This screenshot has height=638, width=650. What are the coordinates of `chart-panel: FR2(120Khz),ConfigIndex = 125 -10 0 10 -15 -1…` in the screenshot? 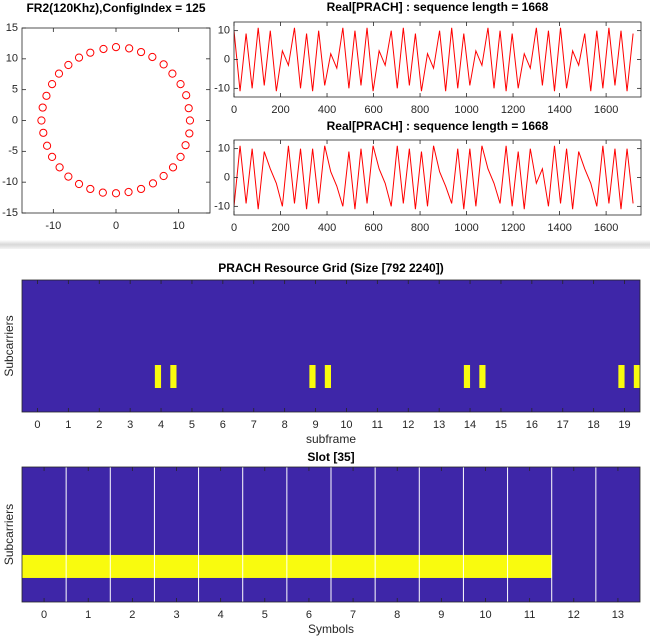 It's located at (106, 116).